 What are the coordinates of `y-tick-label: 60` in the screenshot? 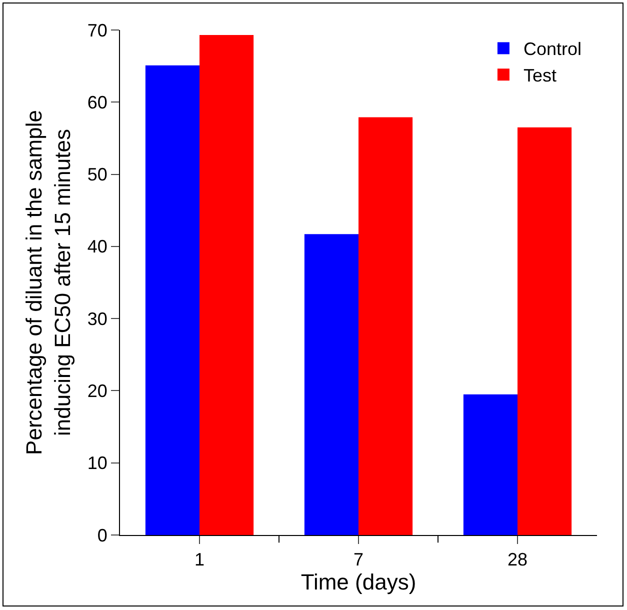 It's located at (97, 102).